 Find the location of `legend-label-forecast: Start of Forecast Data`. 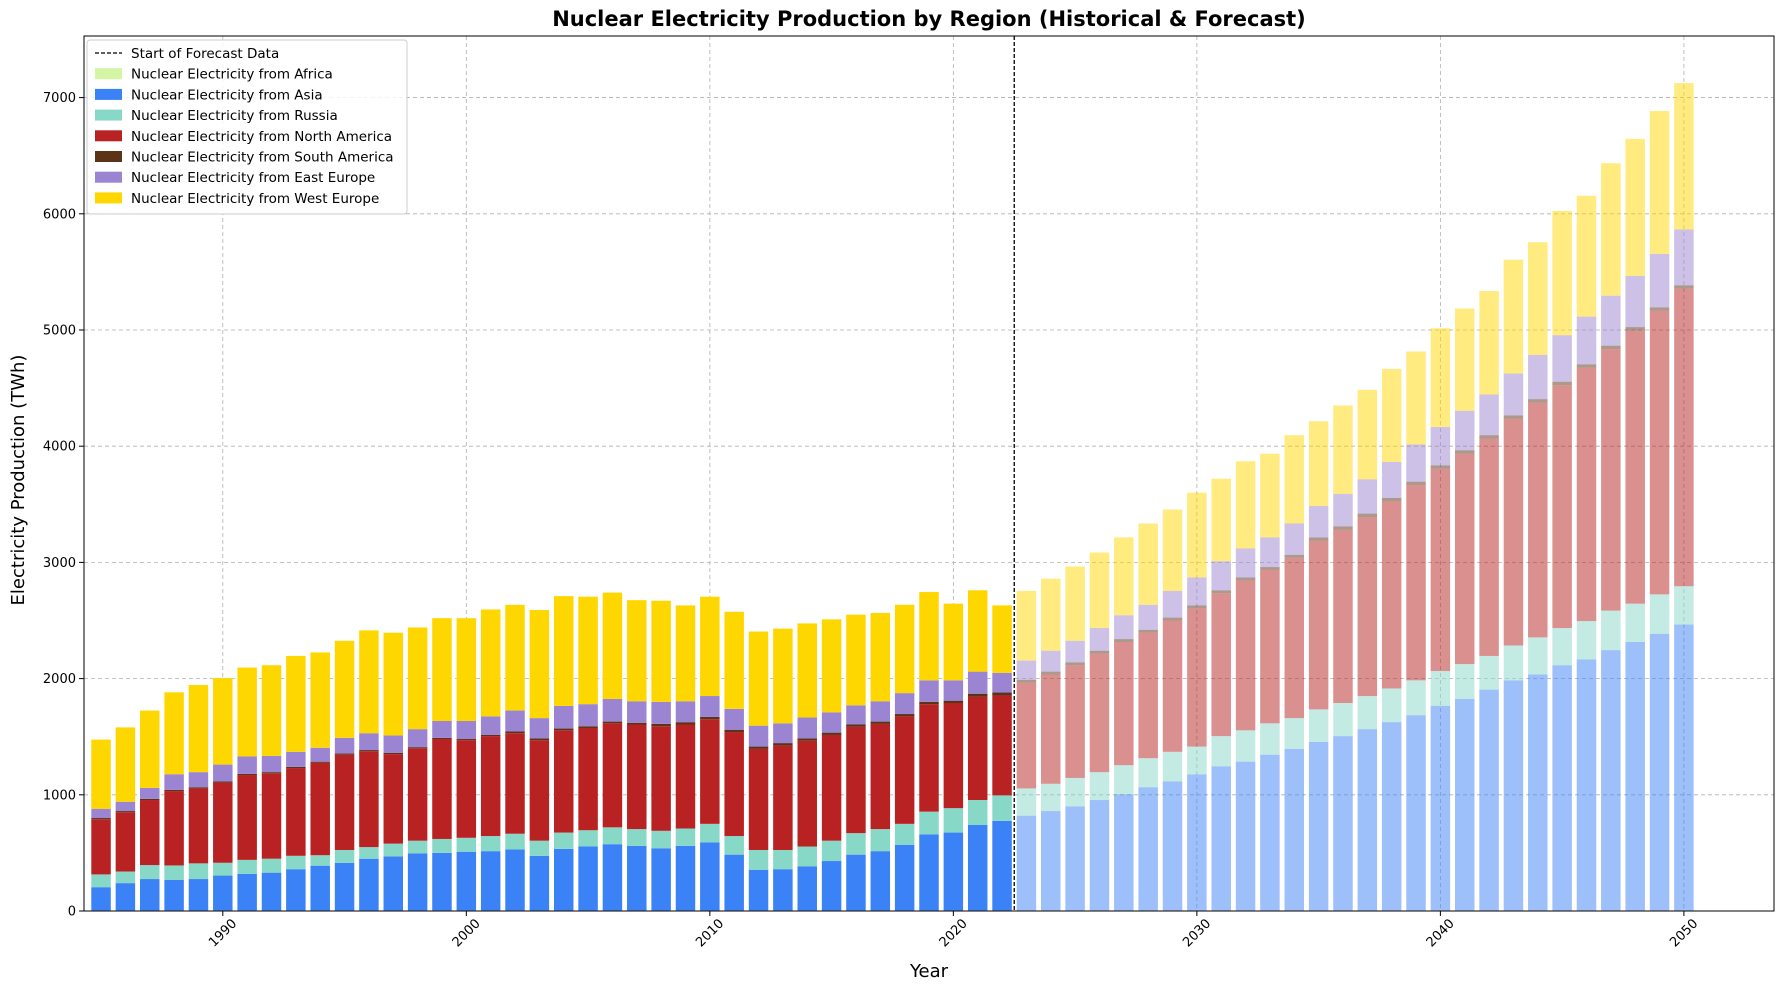

legend-label-forecast: Start of Forecast Data is located at coordinates (205, 54).